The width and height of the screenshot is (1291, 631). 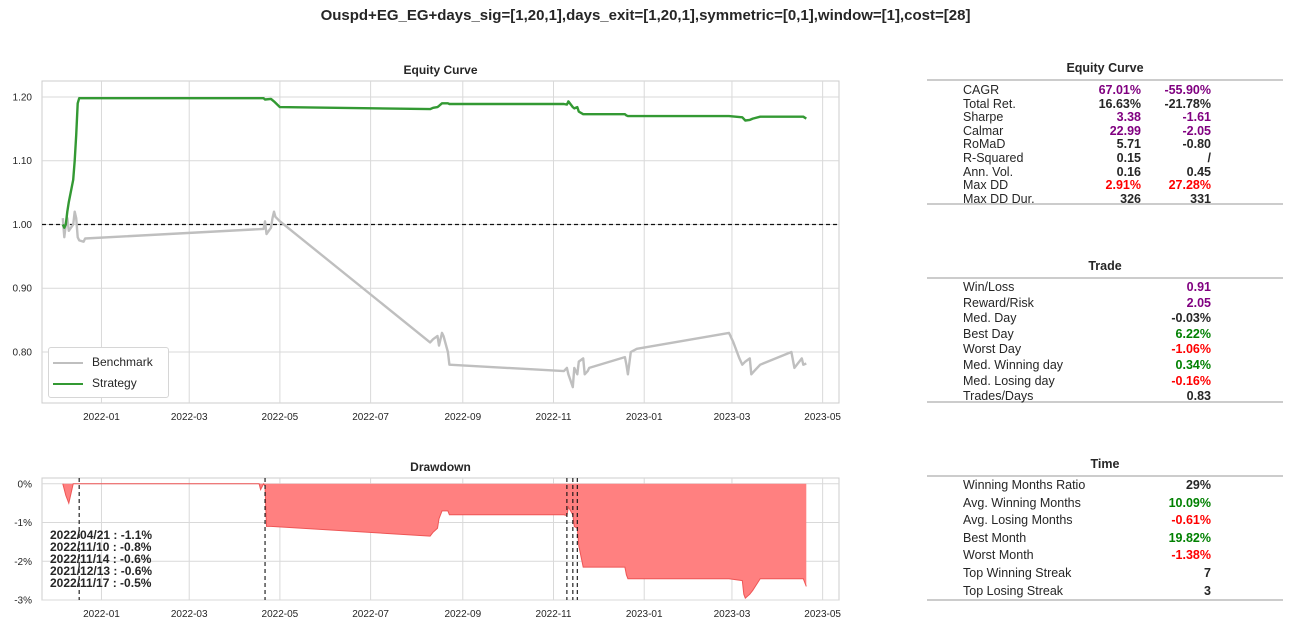 What do you see at coordinates (1105, 464) in the screenshot?
I see `table-title: Time` at bounding box center [1105, 464].